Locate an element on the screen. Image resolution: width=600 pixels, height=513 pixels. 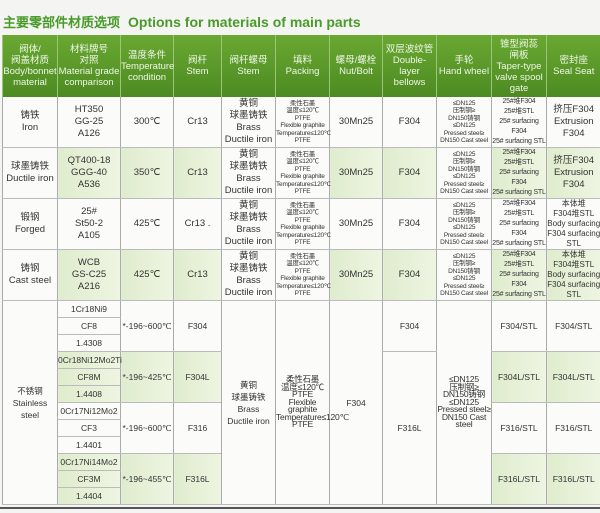
table-cell: *-196~455℃ is located at coordinates (147, 479).